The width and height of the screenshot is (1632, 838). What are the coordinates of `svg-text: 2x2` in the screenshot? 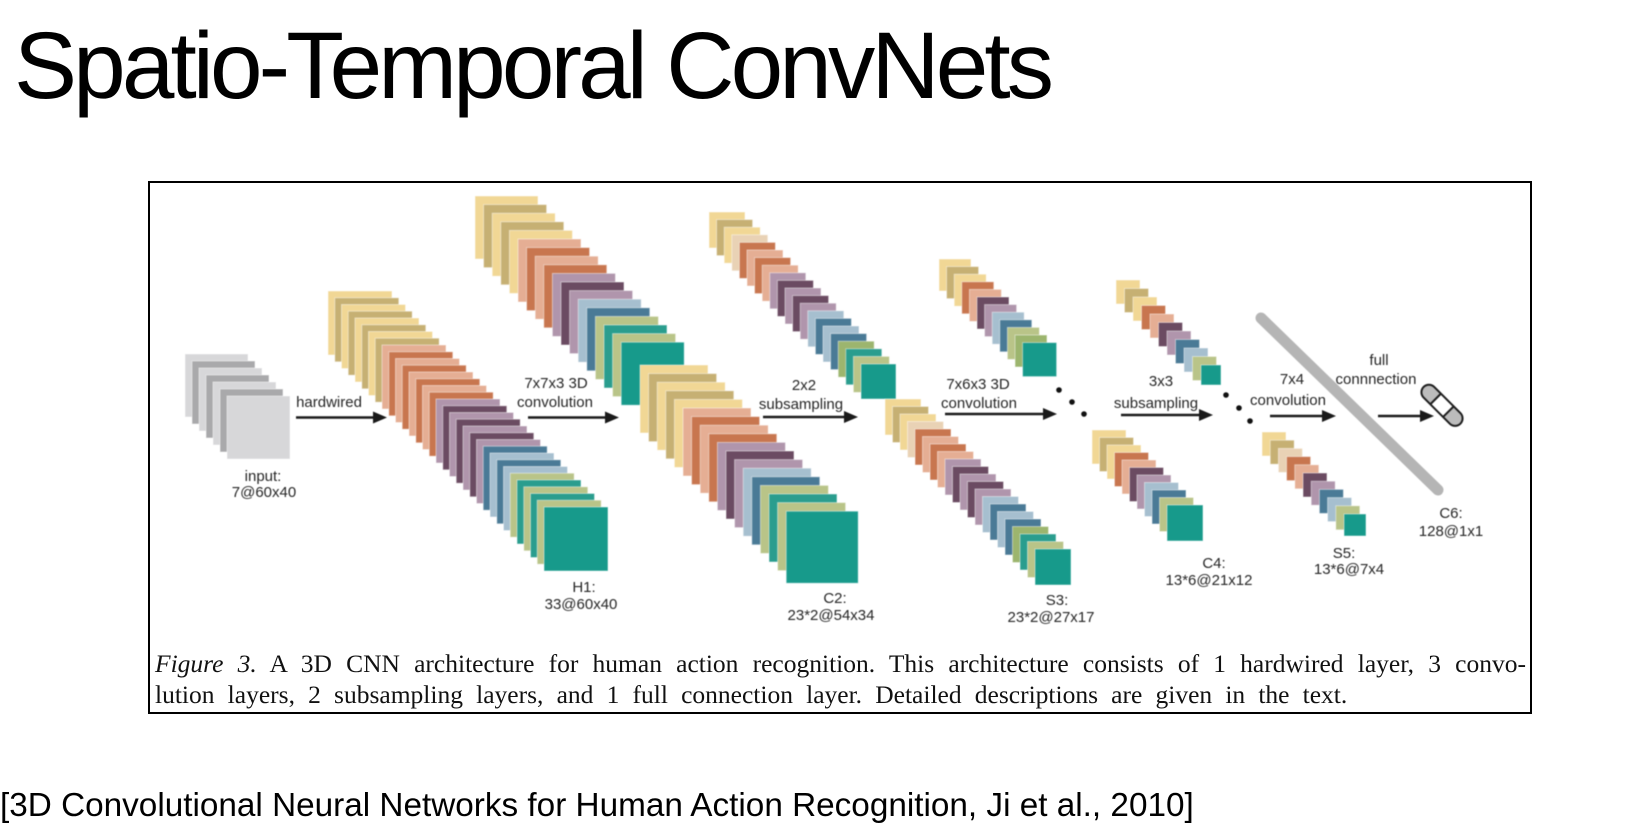 It's located at (804, 385).